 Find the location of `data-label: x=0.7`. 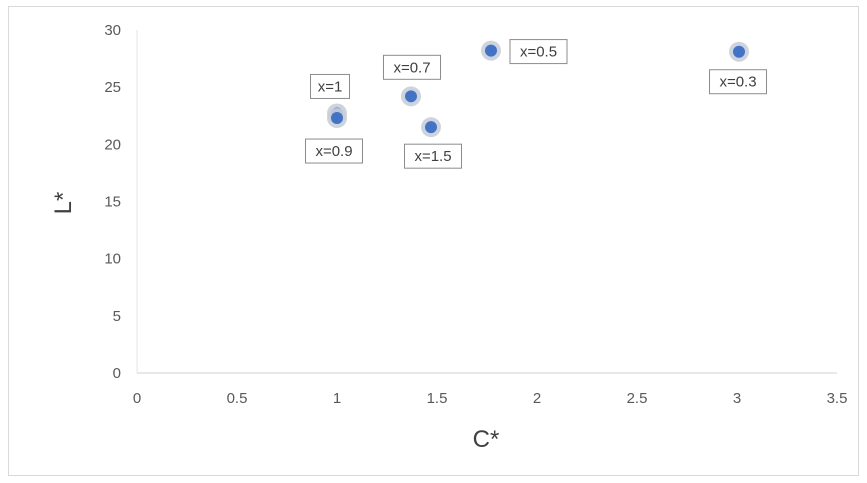

data-label: x=0.7 is located at coordinates (412, 67).